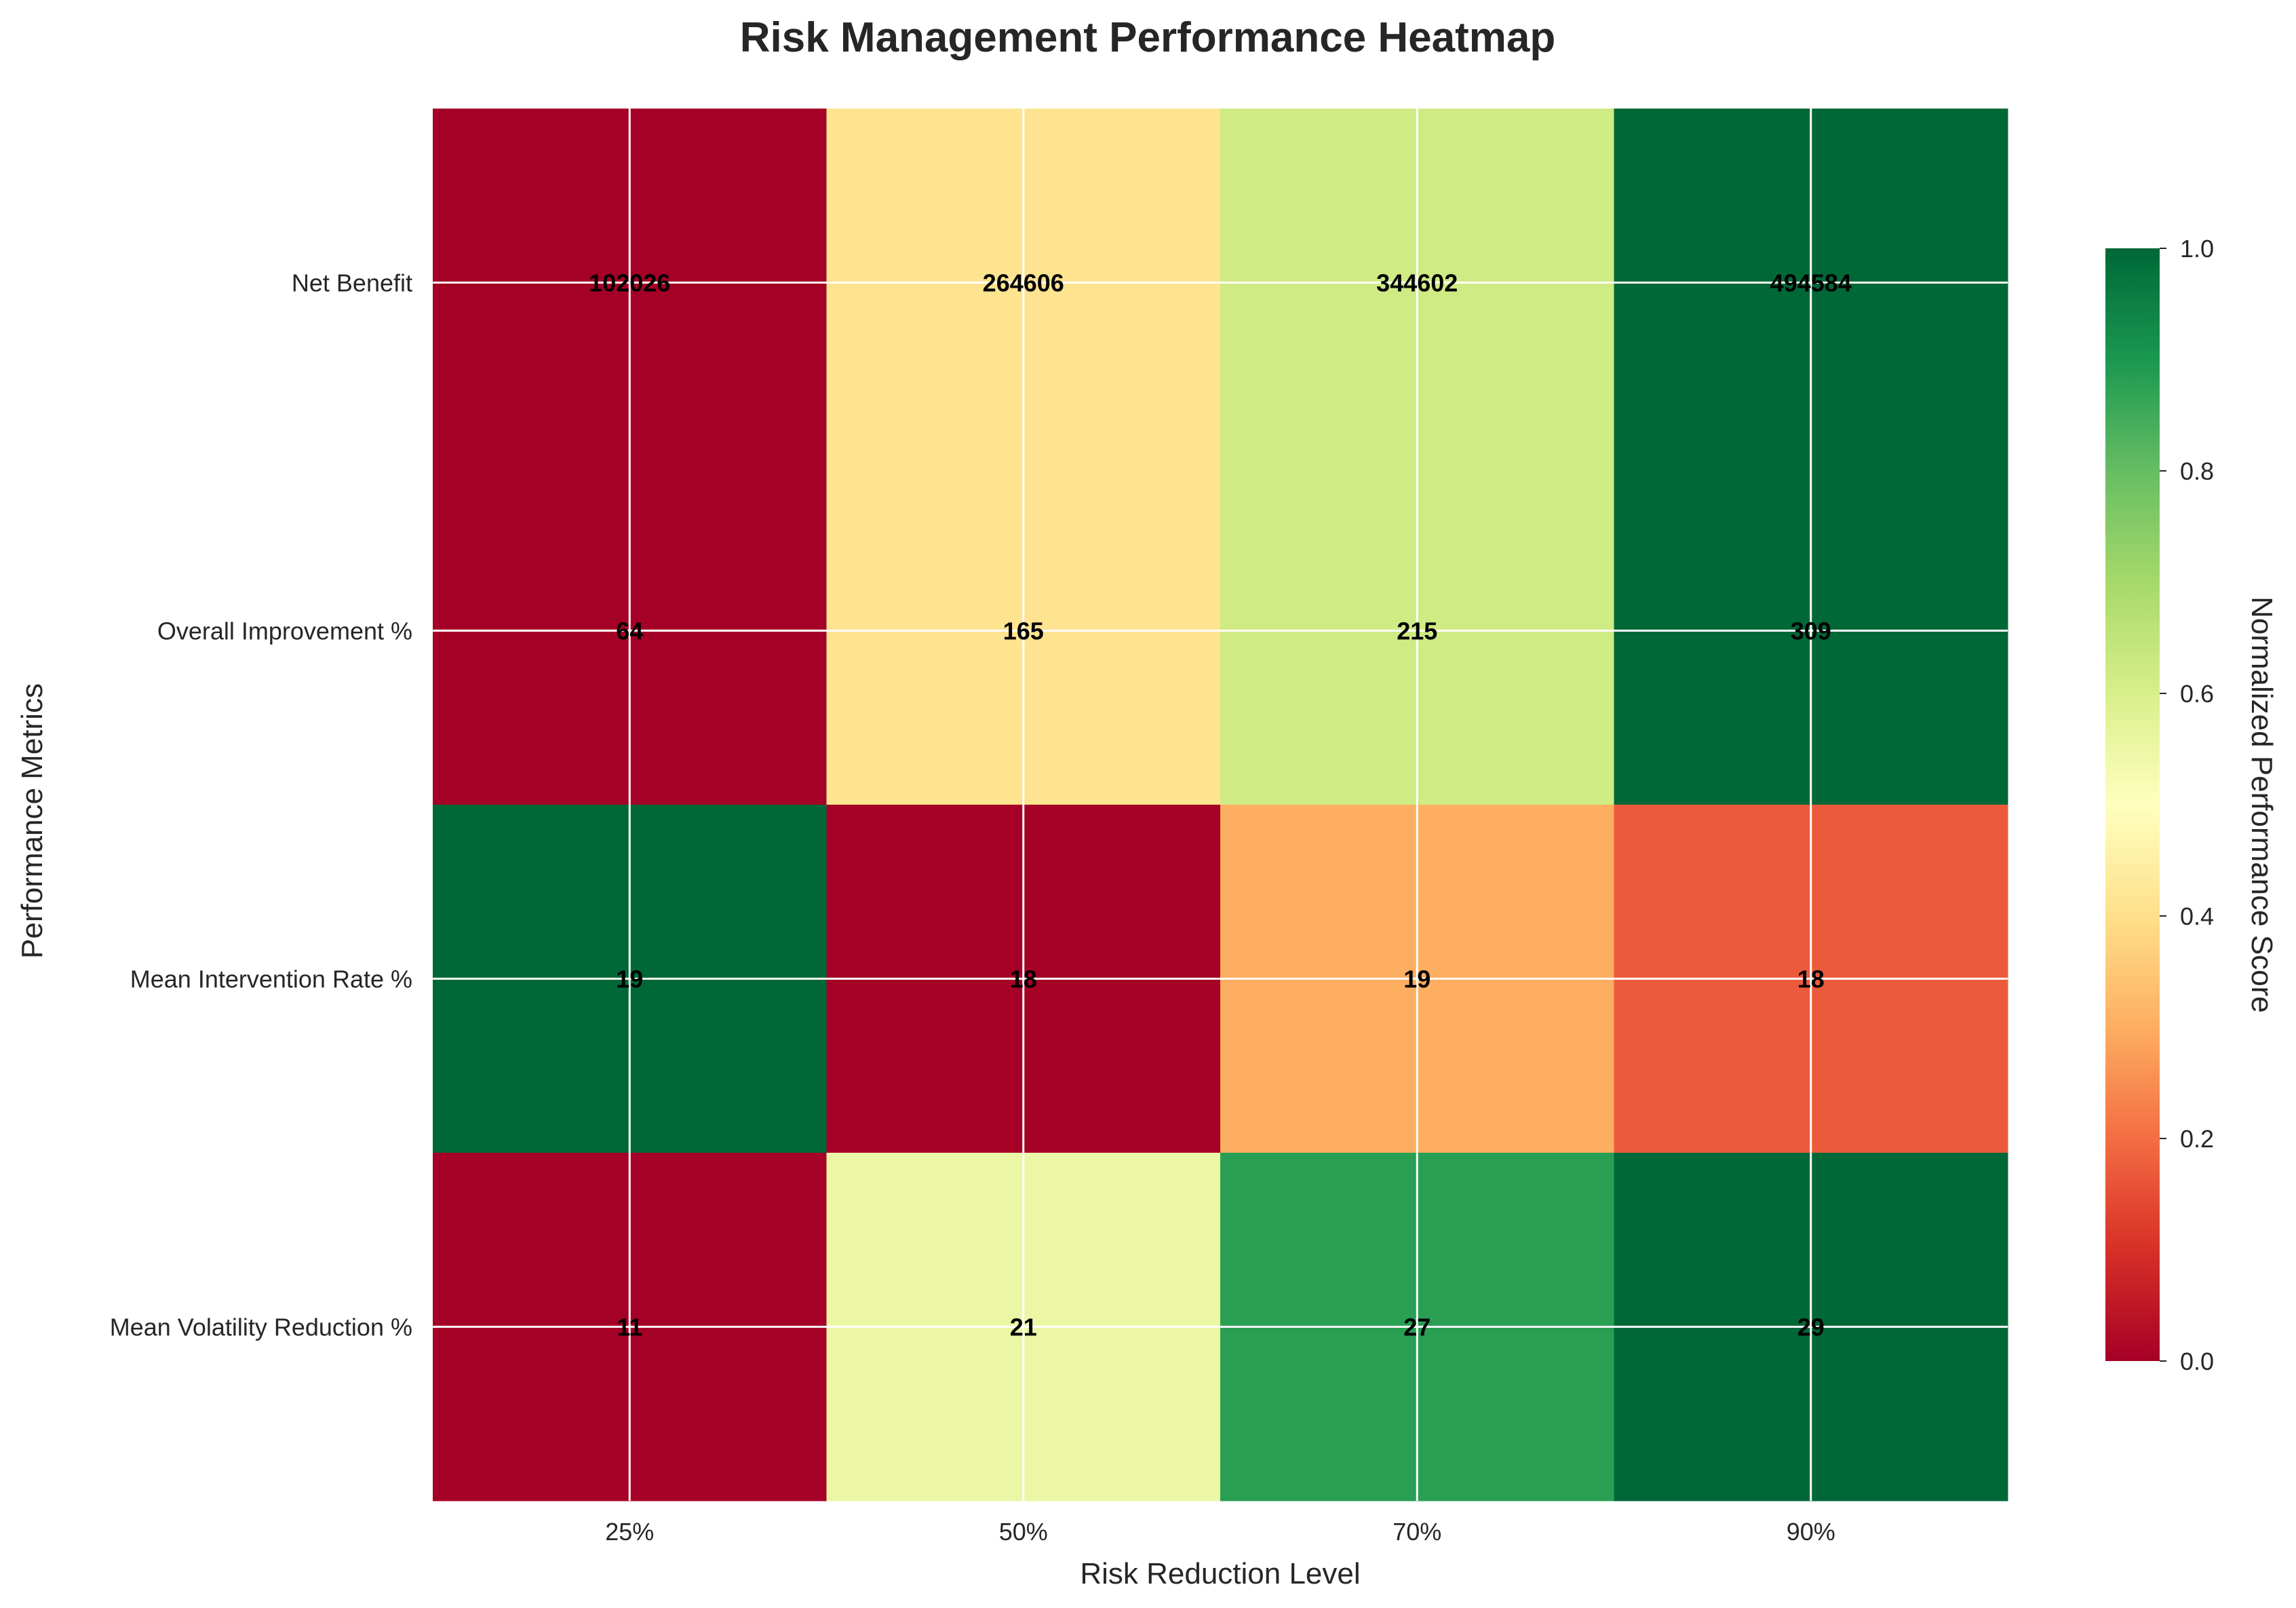 This screenshot has height=1608, width=2296. What do you see at coordinates (2197, 249) in the screenshot?
I see `colorbar-tick-label: 1.0` at bounding box center [2197, 249].